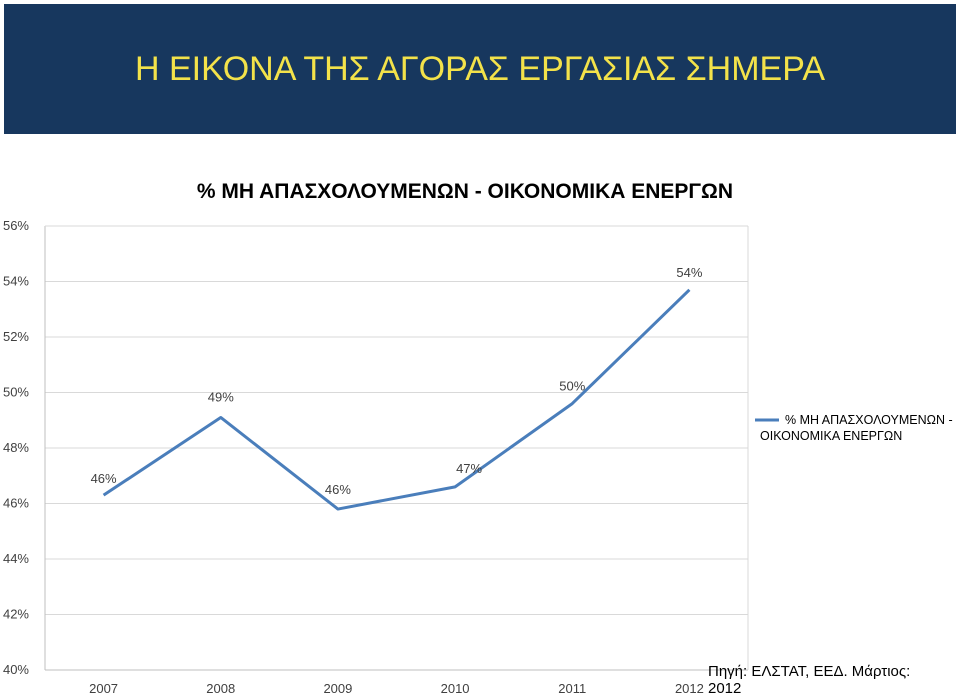 The image size is (960, 699). What do you see at coordinates (16, 281) in the screenshot?
I see `y-tick-label: 54%` at bounding box center [16, 281].